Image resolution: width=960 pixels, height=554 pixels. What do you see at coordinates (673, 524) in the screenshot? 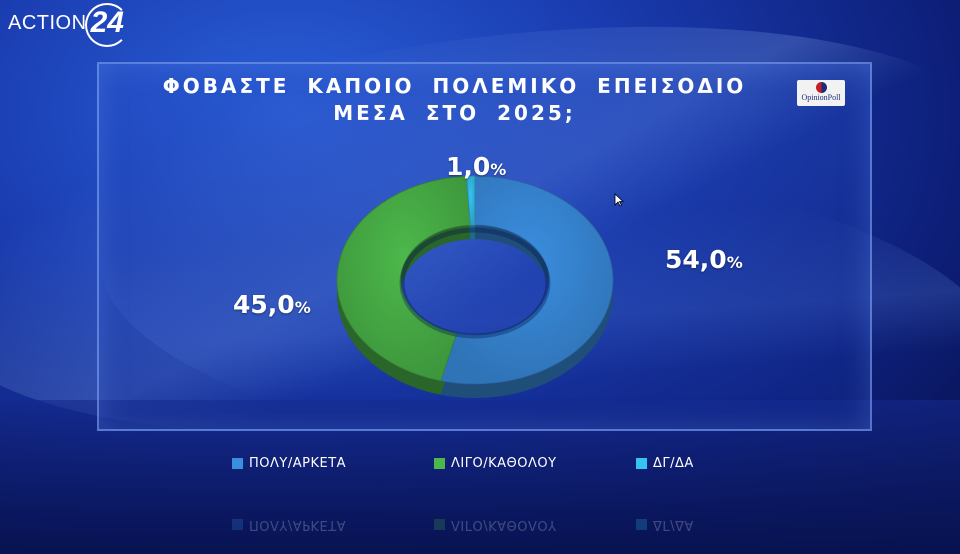
I see `legend-reflection-label-2: ΔΓ/ΔΑ` at bounding box center [673, 524].